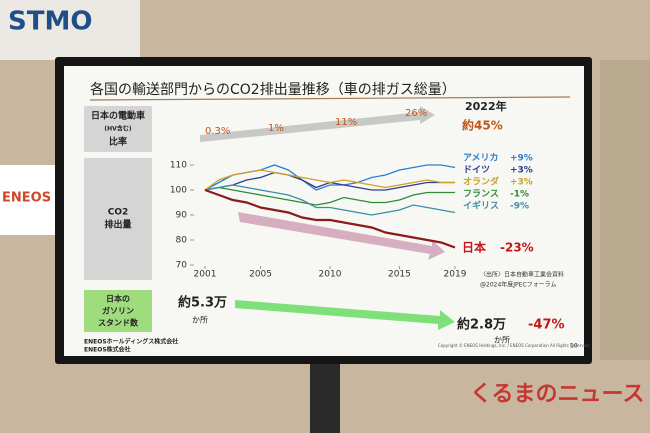 This screenshot has height=433, width=650. What do you see at coordinates (118, 323) in the screenshot?
I see `station-label: スタンド数` at bounding box center [118, 323].